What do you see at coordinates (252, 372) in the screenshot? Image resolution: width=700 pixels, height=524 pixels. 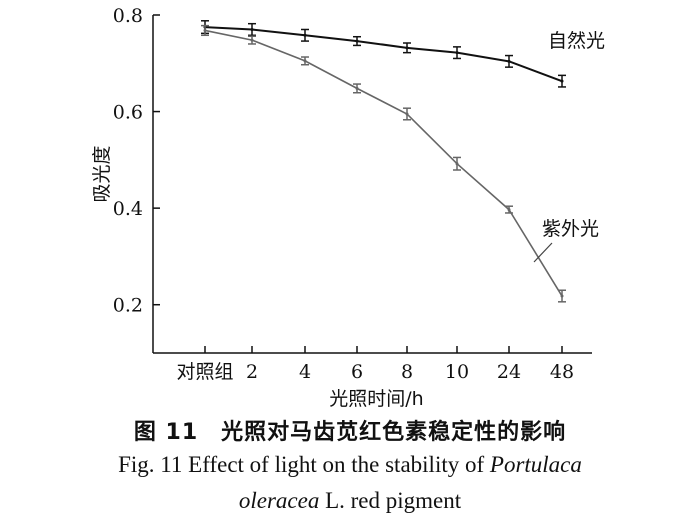 I see `x-tick-label: 2` at bounding box center [252, 372].